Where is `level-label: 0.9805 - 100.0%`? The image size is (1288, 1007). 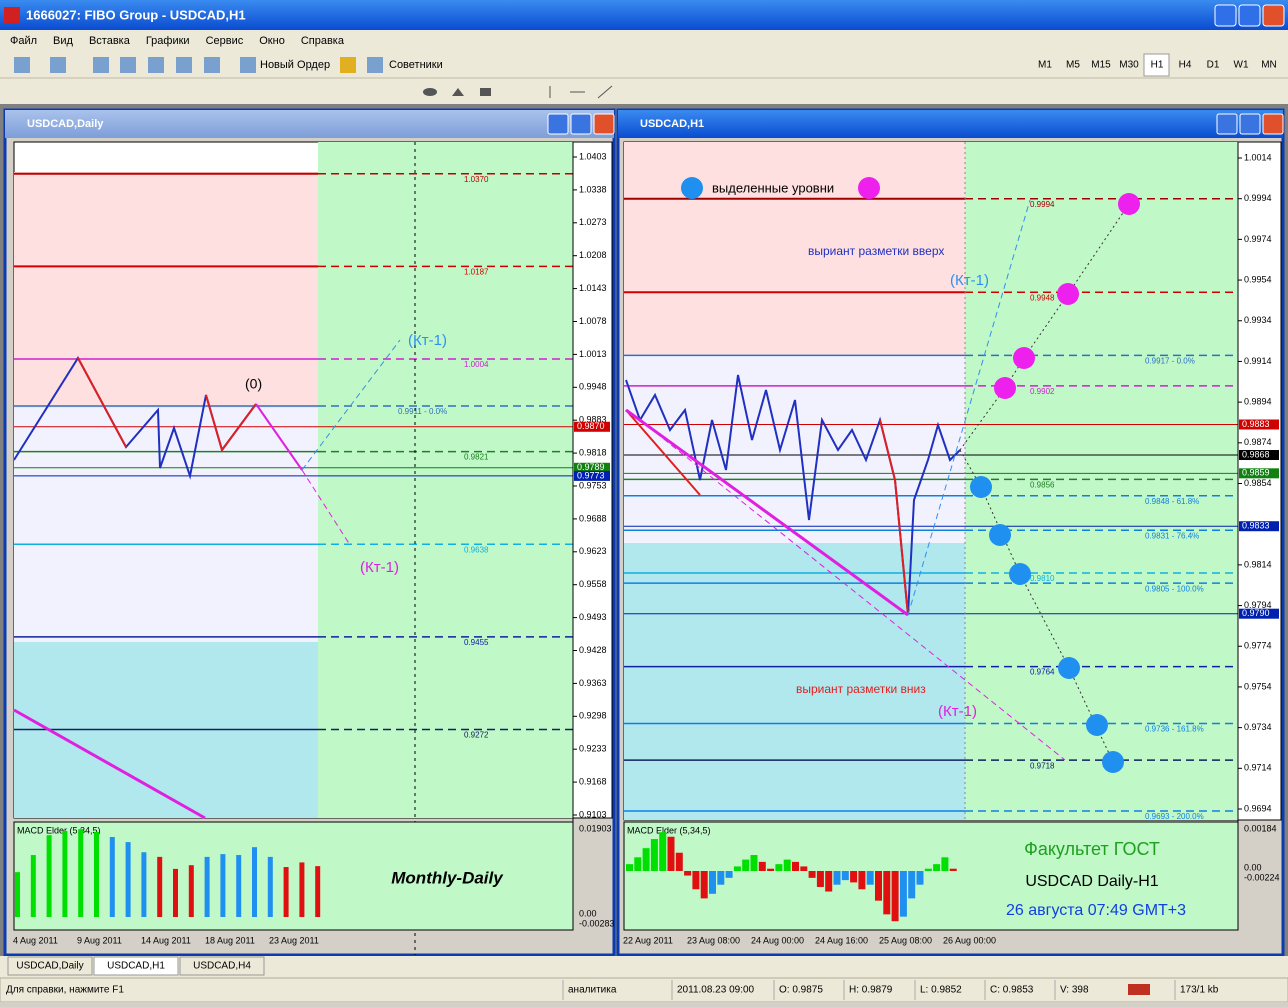
level-label: 0.9805 - 100.0% is located at coordinates (1174, 588).